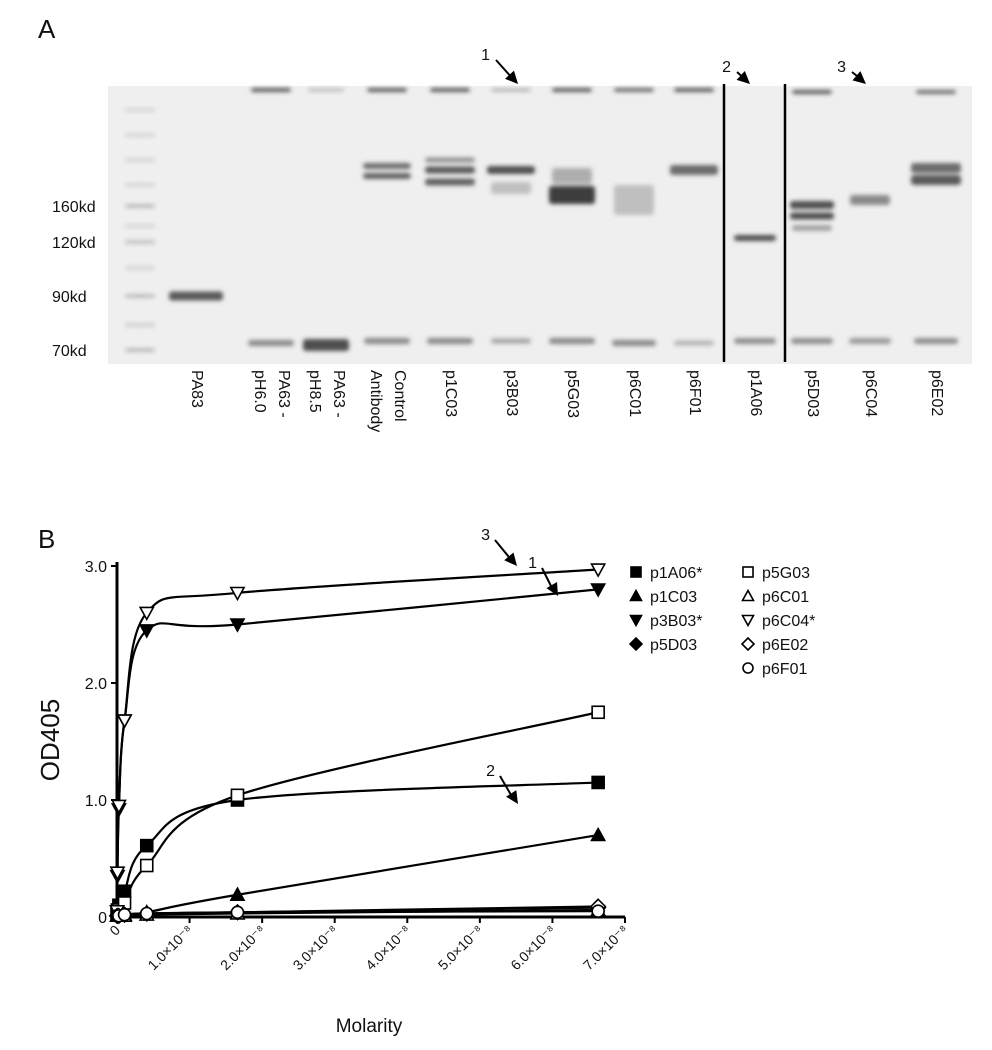 The height and width of the screenshot is (1050, 992). What do you see at coordinates (102, 918) in the screenshot?
I see `y-tick-label: 0` at bounding box center [102, 918].